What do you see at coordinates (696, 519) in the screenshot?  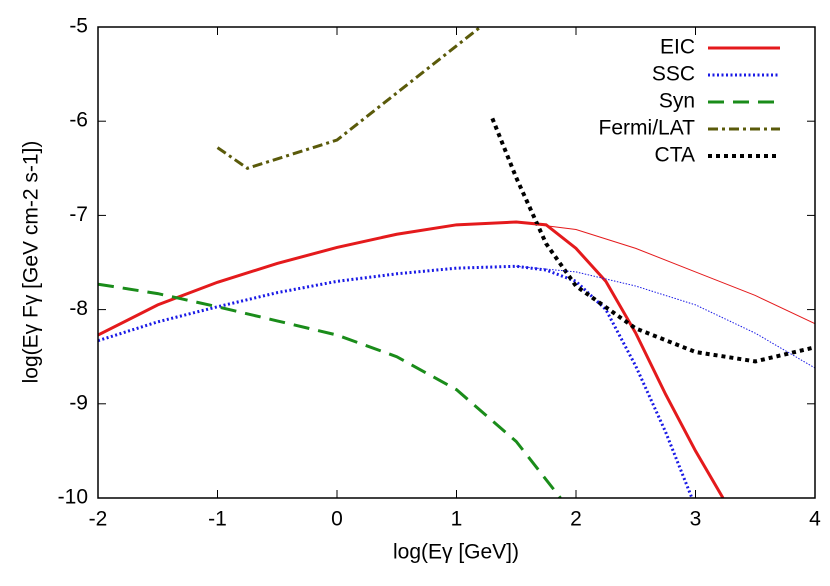 I see `x-tick-label: 3` at bounding box center [696, 519].